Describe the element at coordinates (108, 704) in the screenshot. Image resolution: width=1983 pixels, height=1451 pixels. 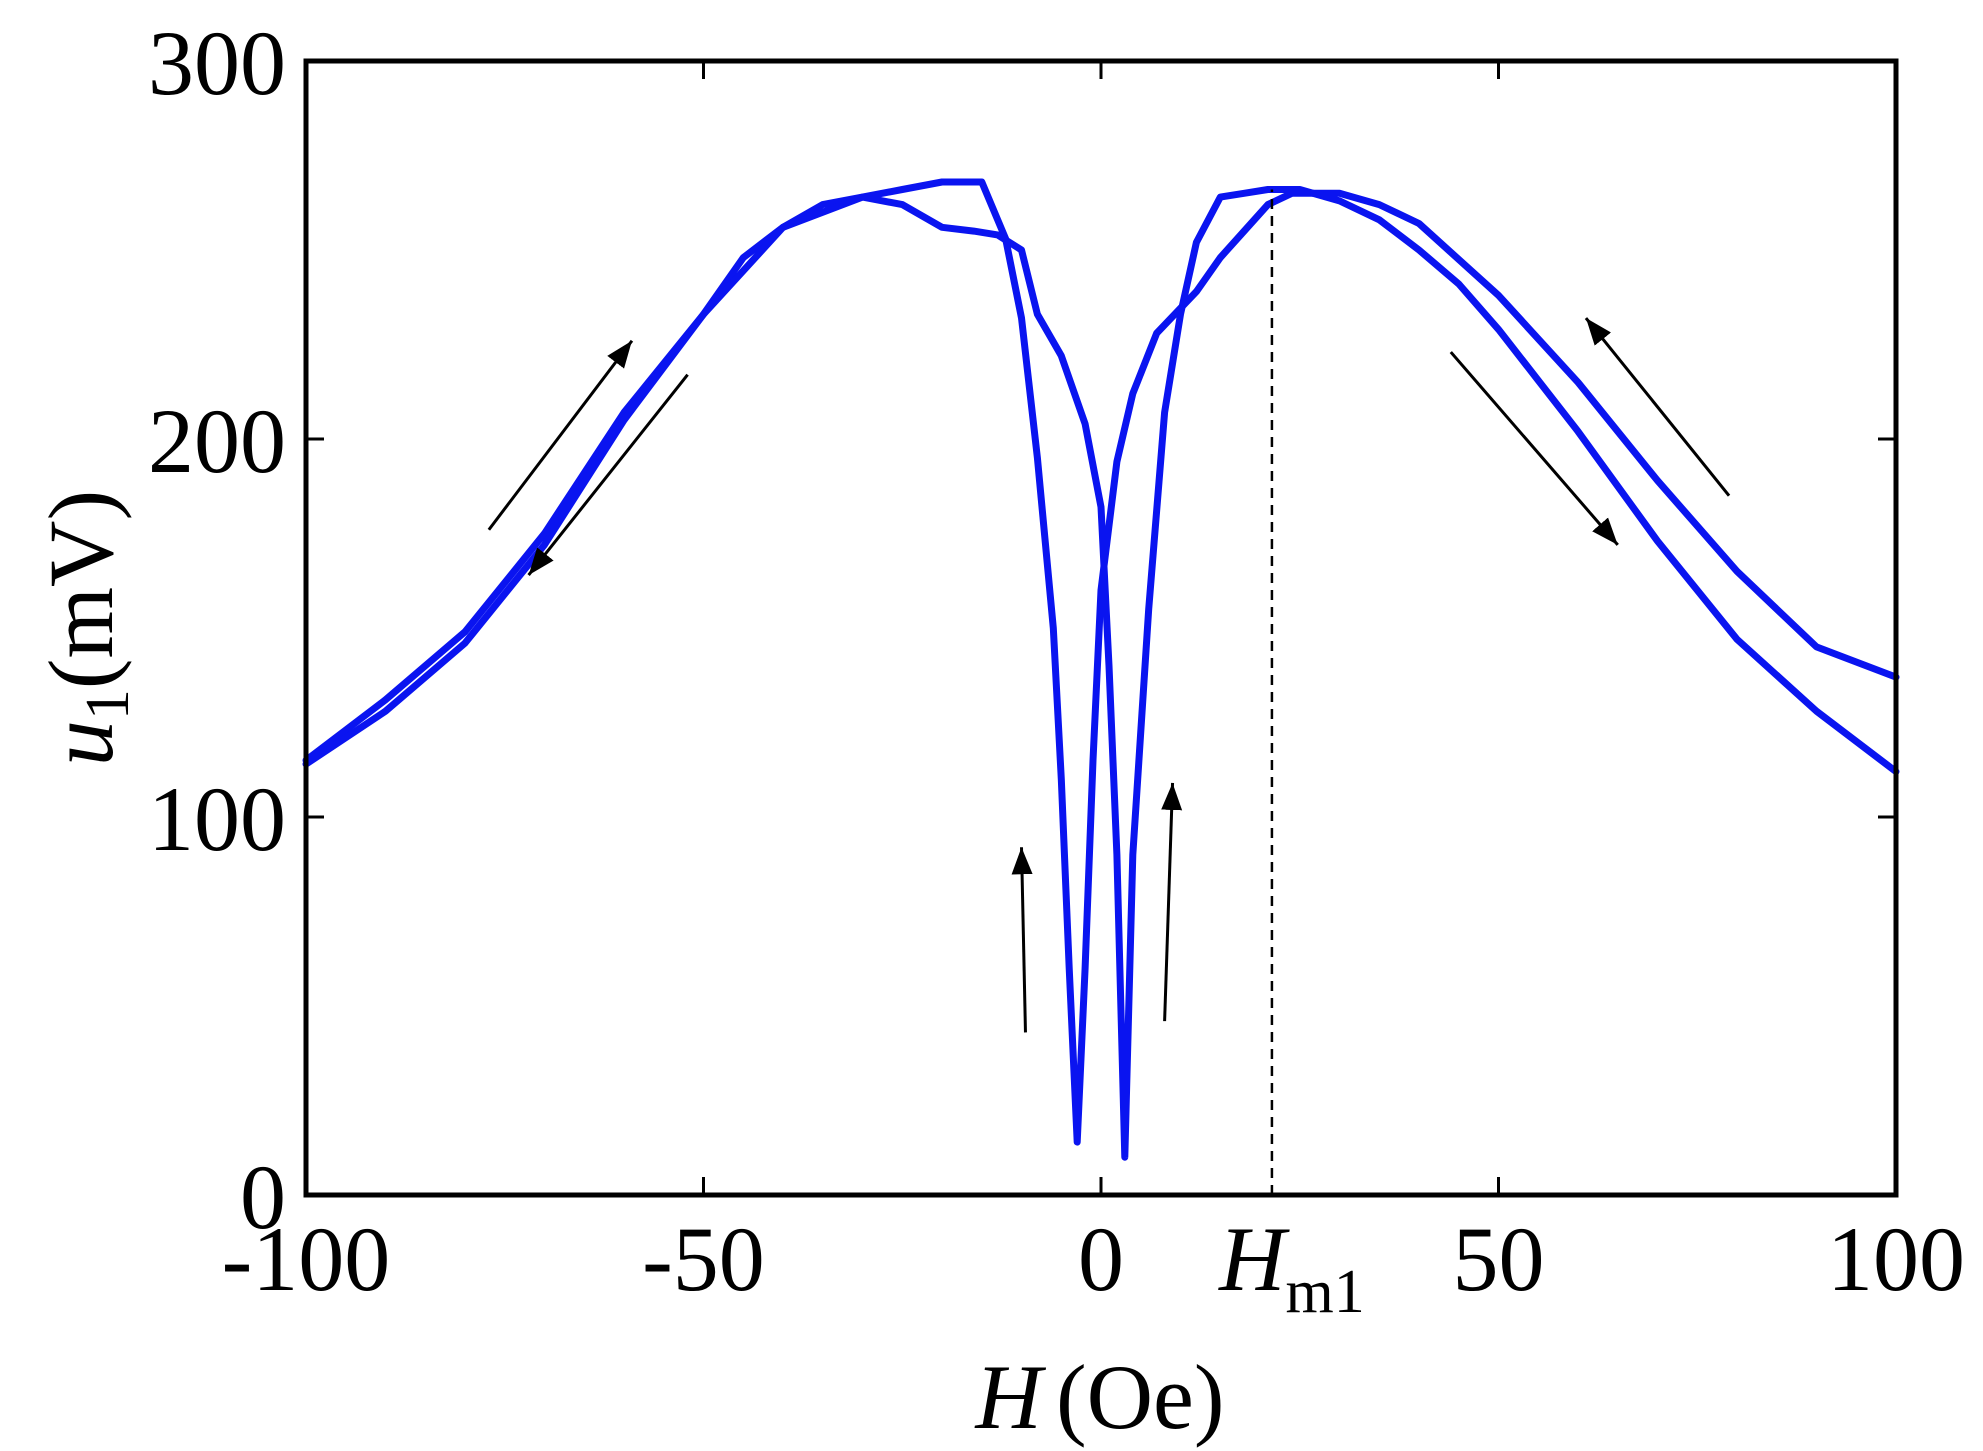
I see `y-axis-subscript: 1` at that location.